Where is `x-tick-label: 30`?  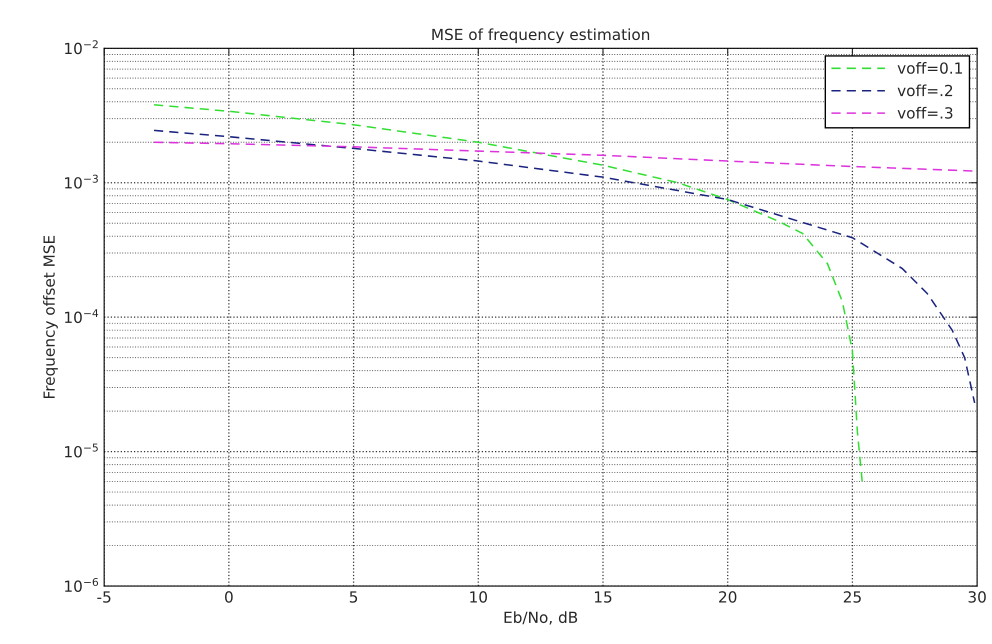
x-tick-label: 30 is located at coordinates (977, 597).